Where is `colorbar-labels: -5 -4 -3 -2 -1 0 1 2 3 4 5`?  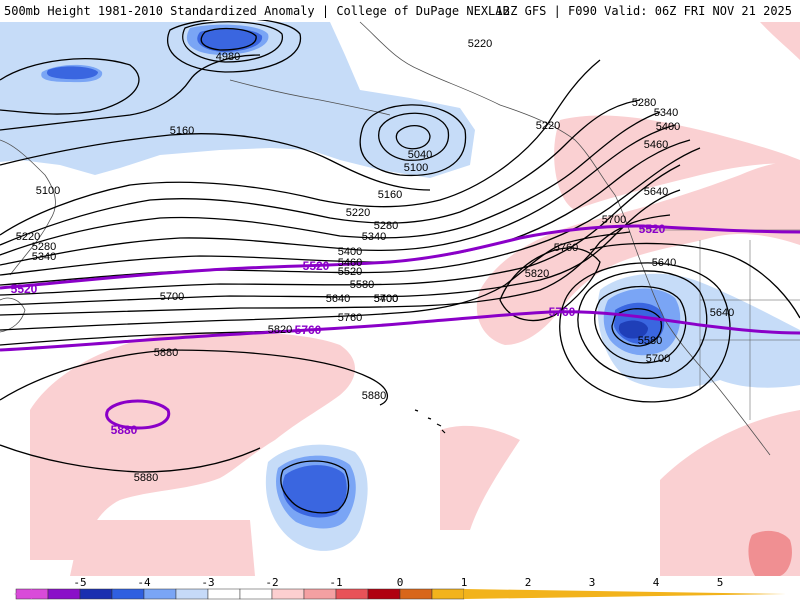
colorbar-labels: -5 -4 -3 -2 -1 0 1 2 3 4 5 is located at coordinates (400, 582).